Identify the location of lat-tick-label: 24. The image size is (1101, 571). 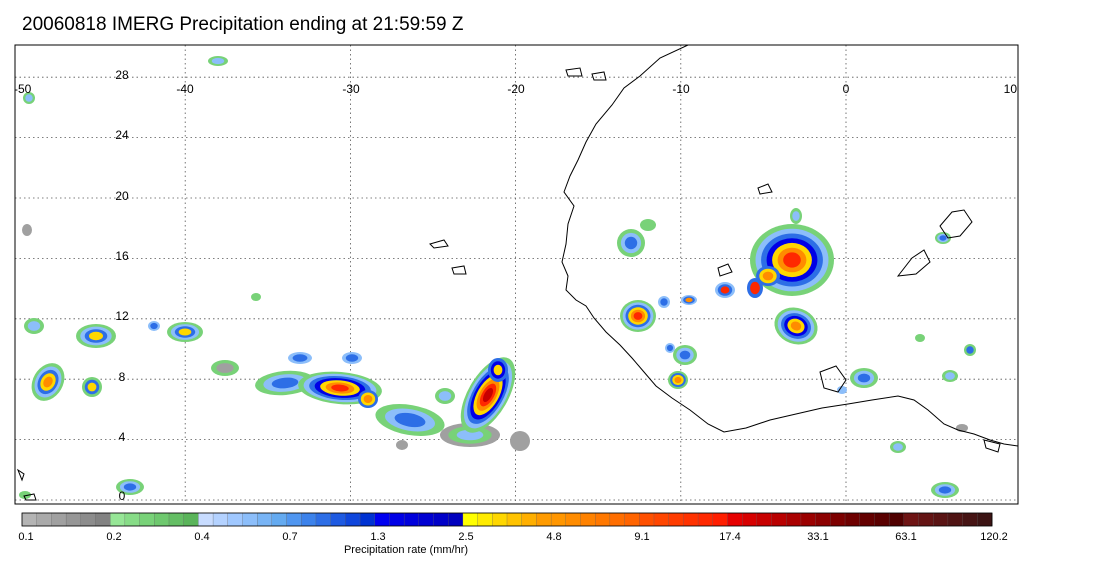
(122, 135).